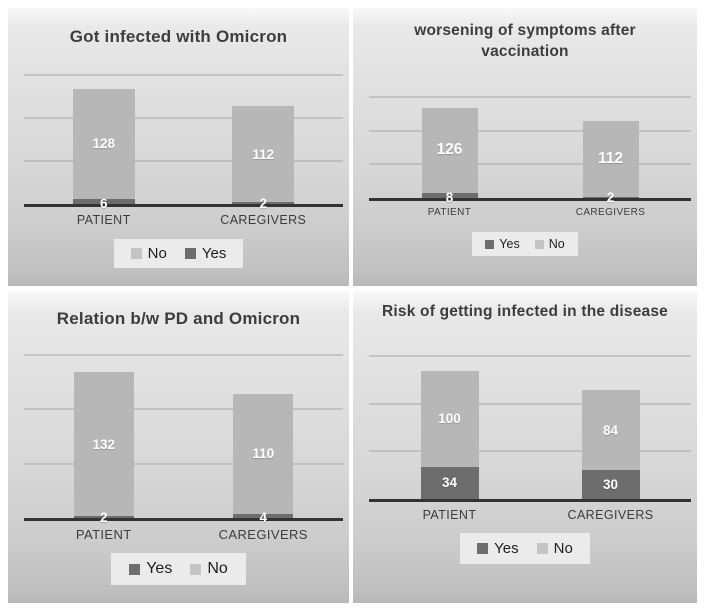 The height and width of the screenshot is (609, 705). I want to click on value-label: 110, so click(263, 454).